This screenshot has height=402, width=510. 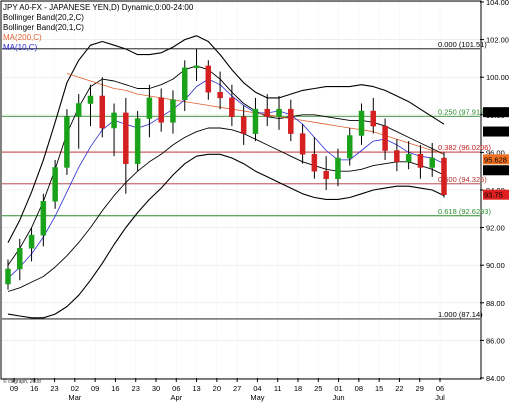 I want to click on month-label: May, so click(x=257, y=397).